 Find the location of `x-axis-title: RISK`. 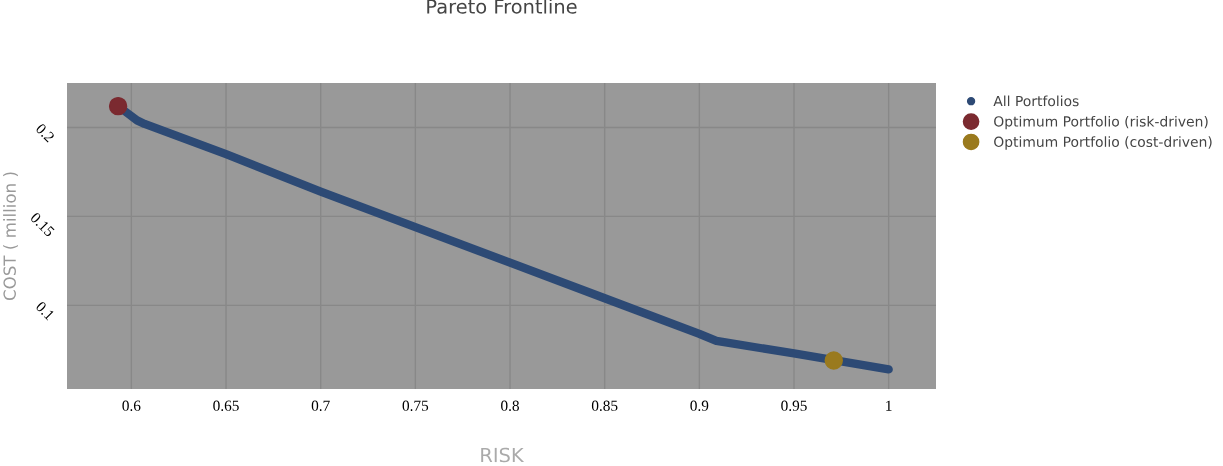

x-axis-title: RISK is located at coordinates (503, 455).